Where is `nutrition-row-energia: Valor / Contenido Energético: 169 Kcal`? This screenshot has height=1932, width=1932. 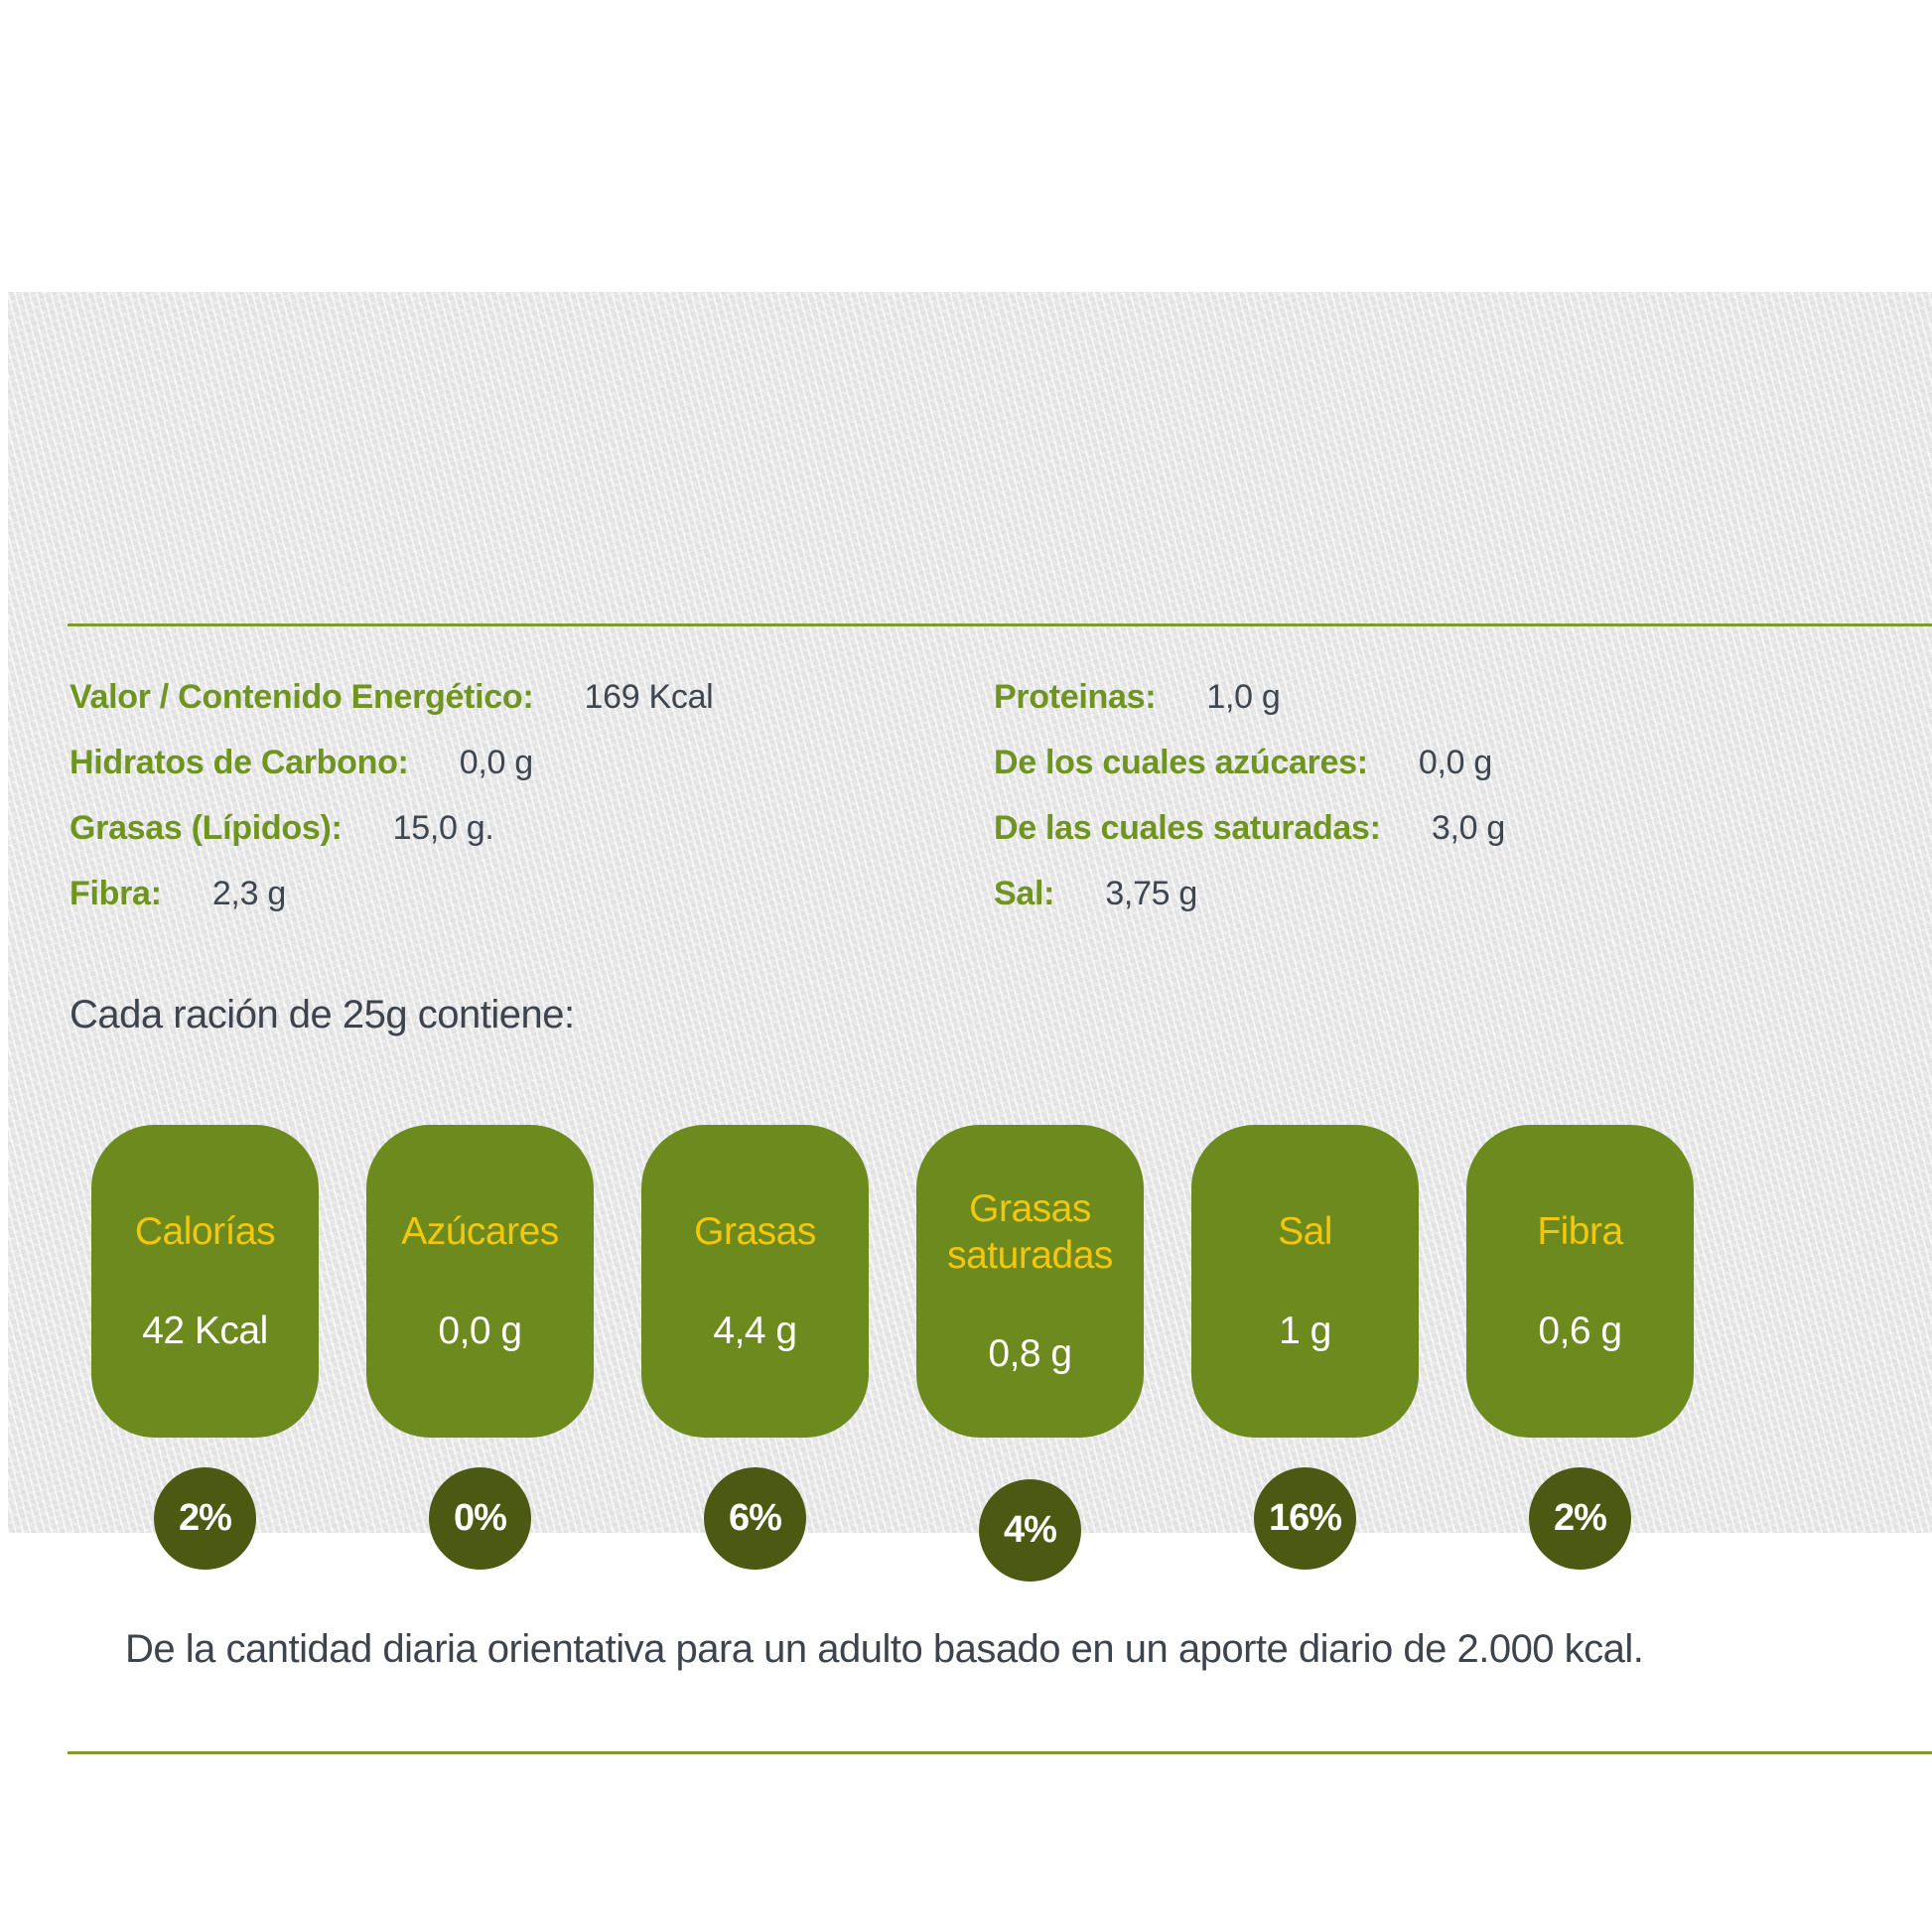 nutrition-row-energia: Valor / Contenido Energético: 169 Kcal is located at coordinates (391, 697).